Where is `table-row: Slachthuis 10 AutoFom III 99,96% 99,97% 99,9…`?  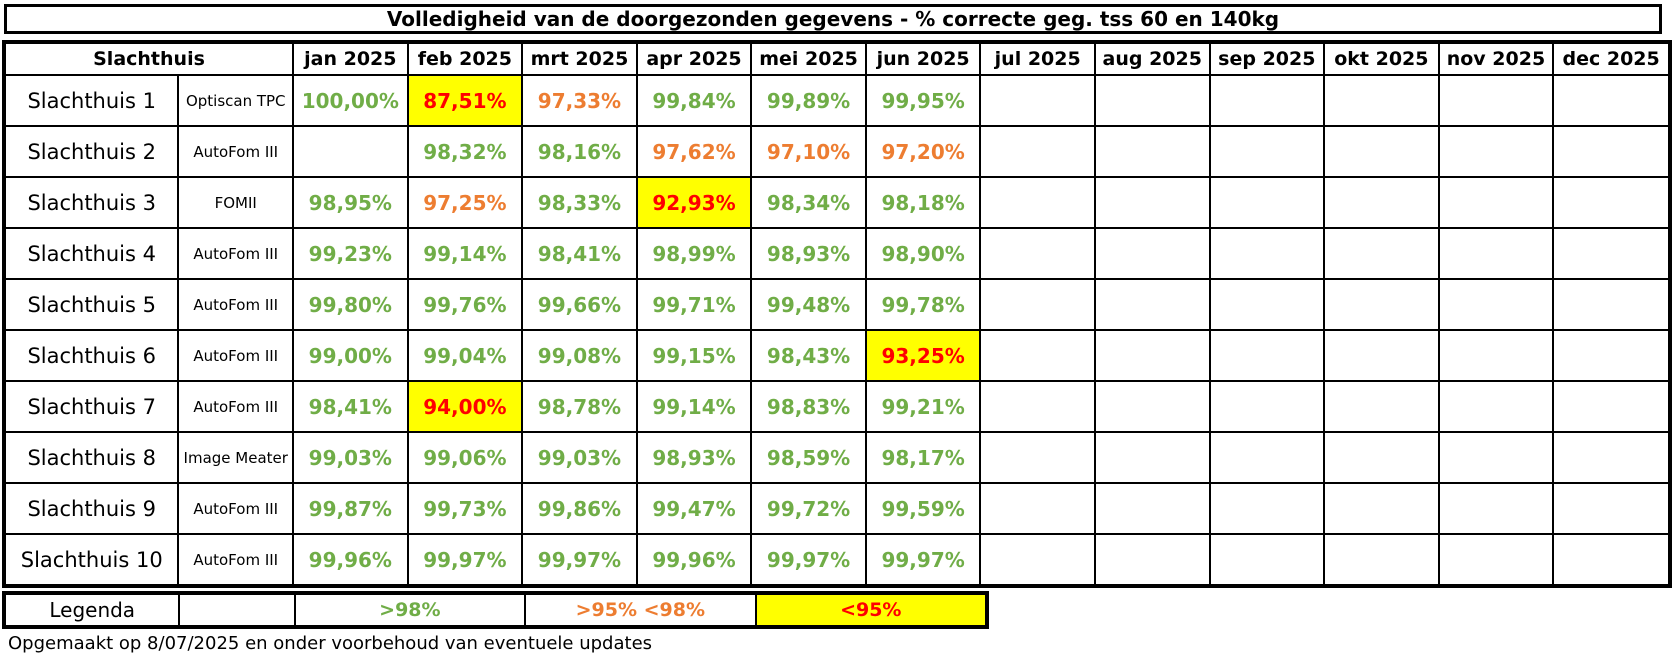 table-row: Slachthuis 10 AutoFom III 99,96% 99,97% 99,9… is located at coordinates (836, 559).